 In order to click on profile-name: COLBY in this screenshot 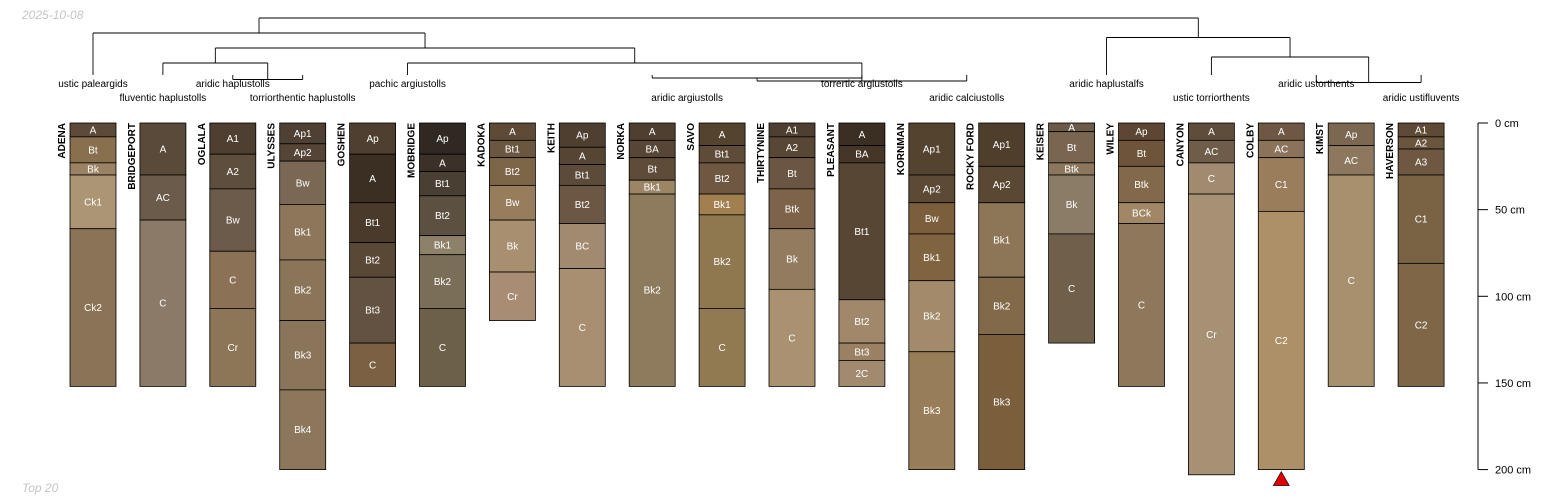, I will do `click(1250, 140)`.